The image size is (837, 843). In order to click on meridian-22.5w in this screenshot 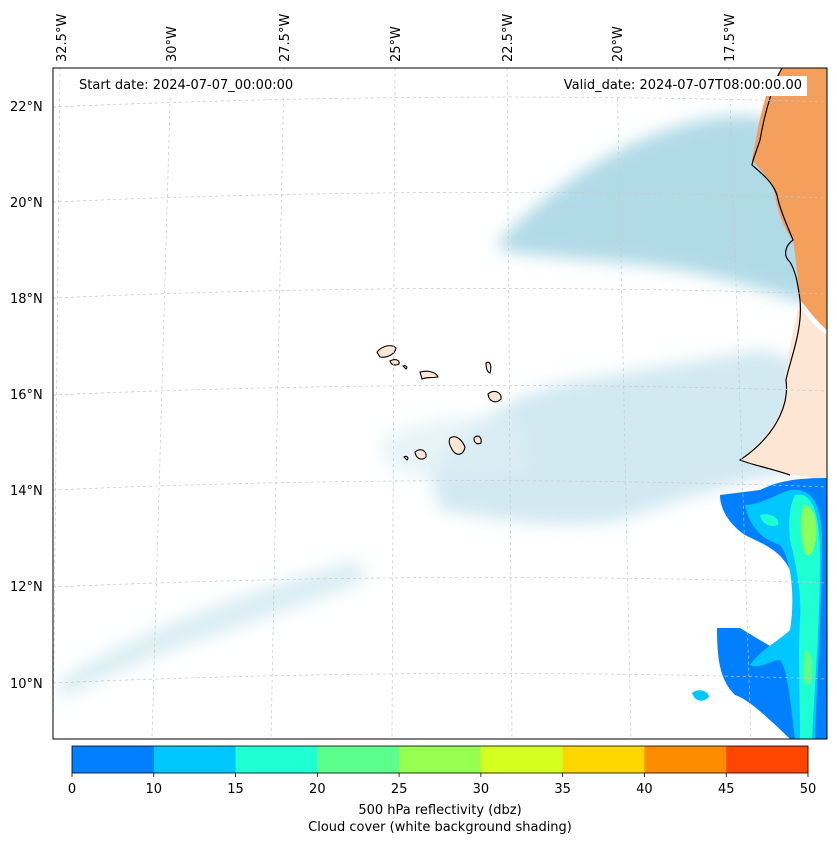, I will do `click(509, 403)`.